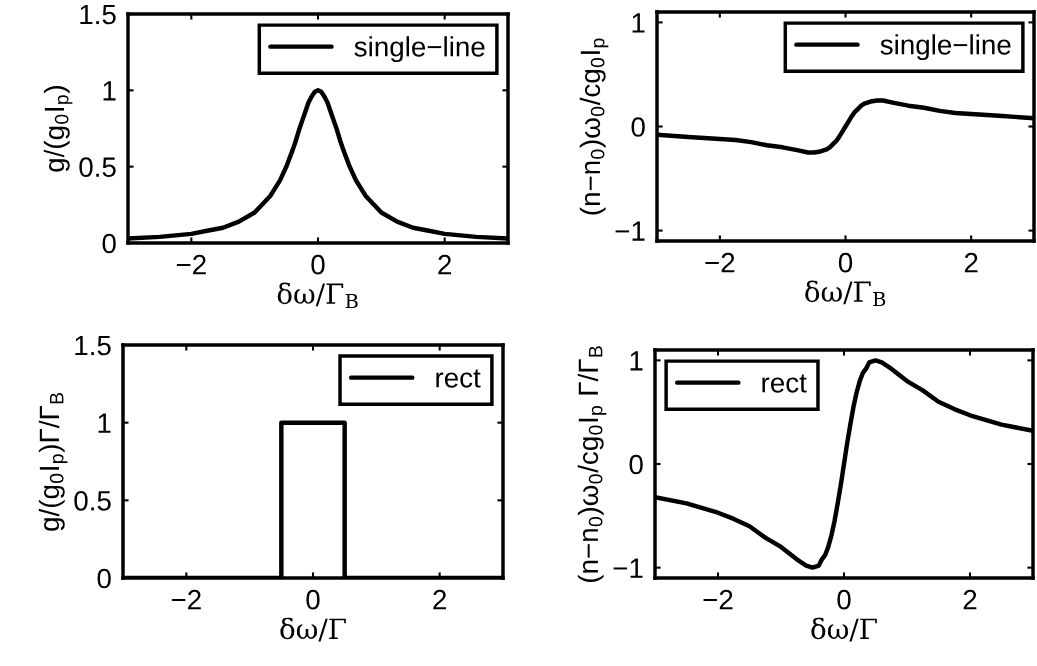  I want to click on text: (n−n$_{0}$)ω$_{0}$/cg$_{0}$I$_{p}$ Γ/Γ$_{B}$, so click(592, 464).